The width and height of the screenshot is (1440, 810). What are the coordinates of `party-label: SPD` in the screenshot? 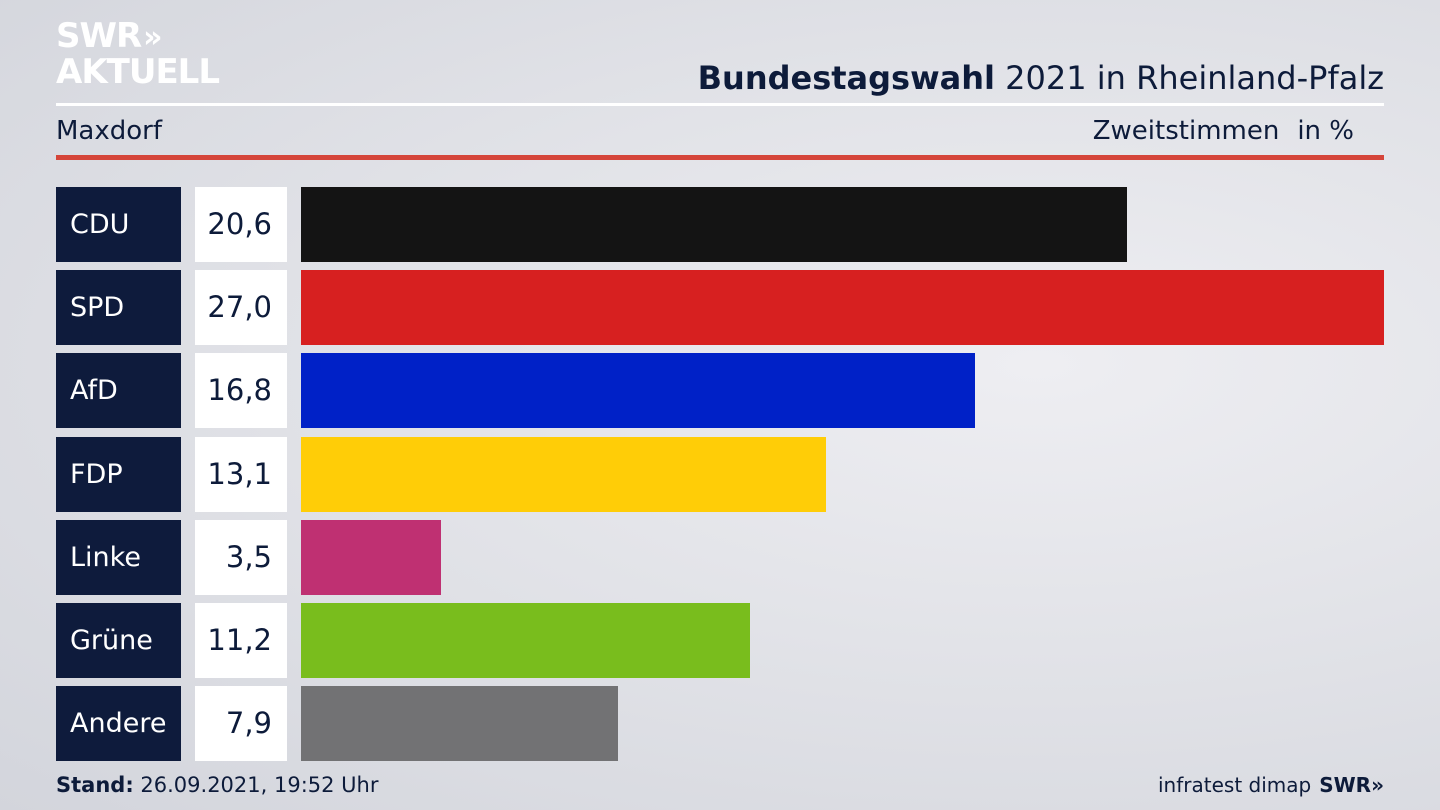 It's located at (118, 308).